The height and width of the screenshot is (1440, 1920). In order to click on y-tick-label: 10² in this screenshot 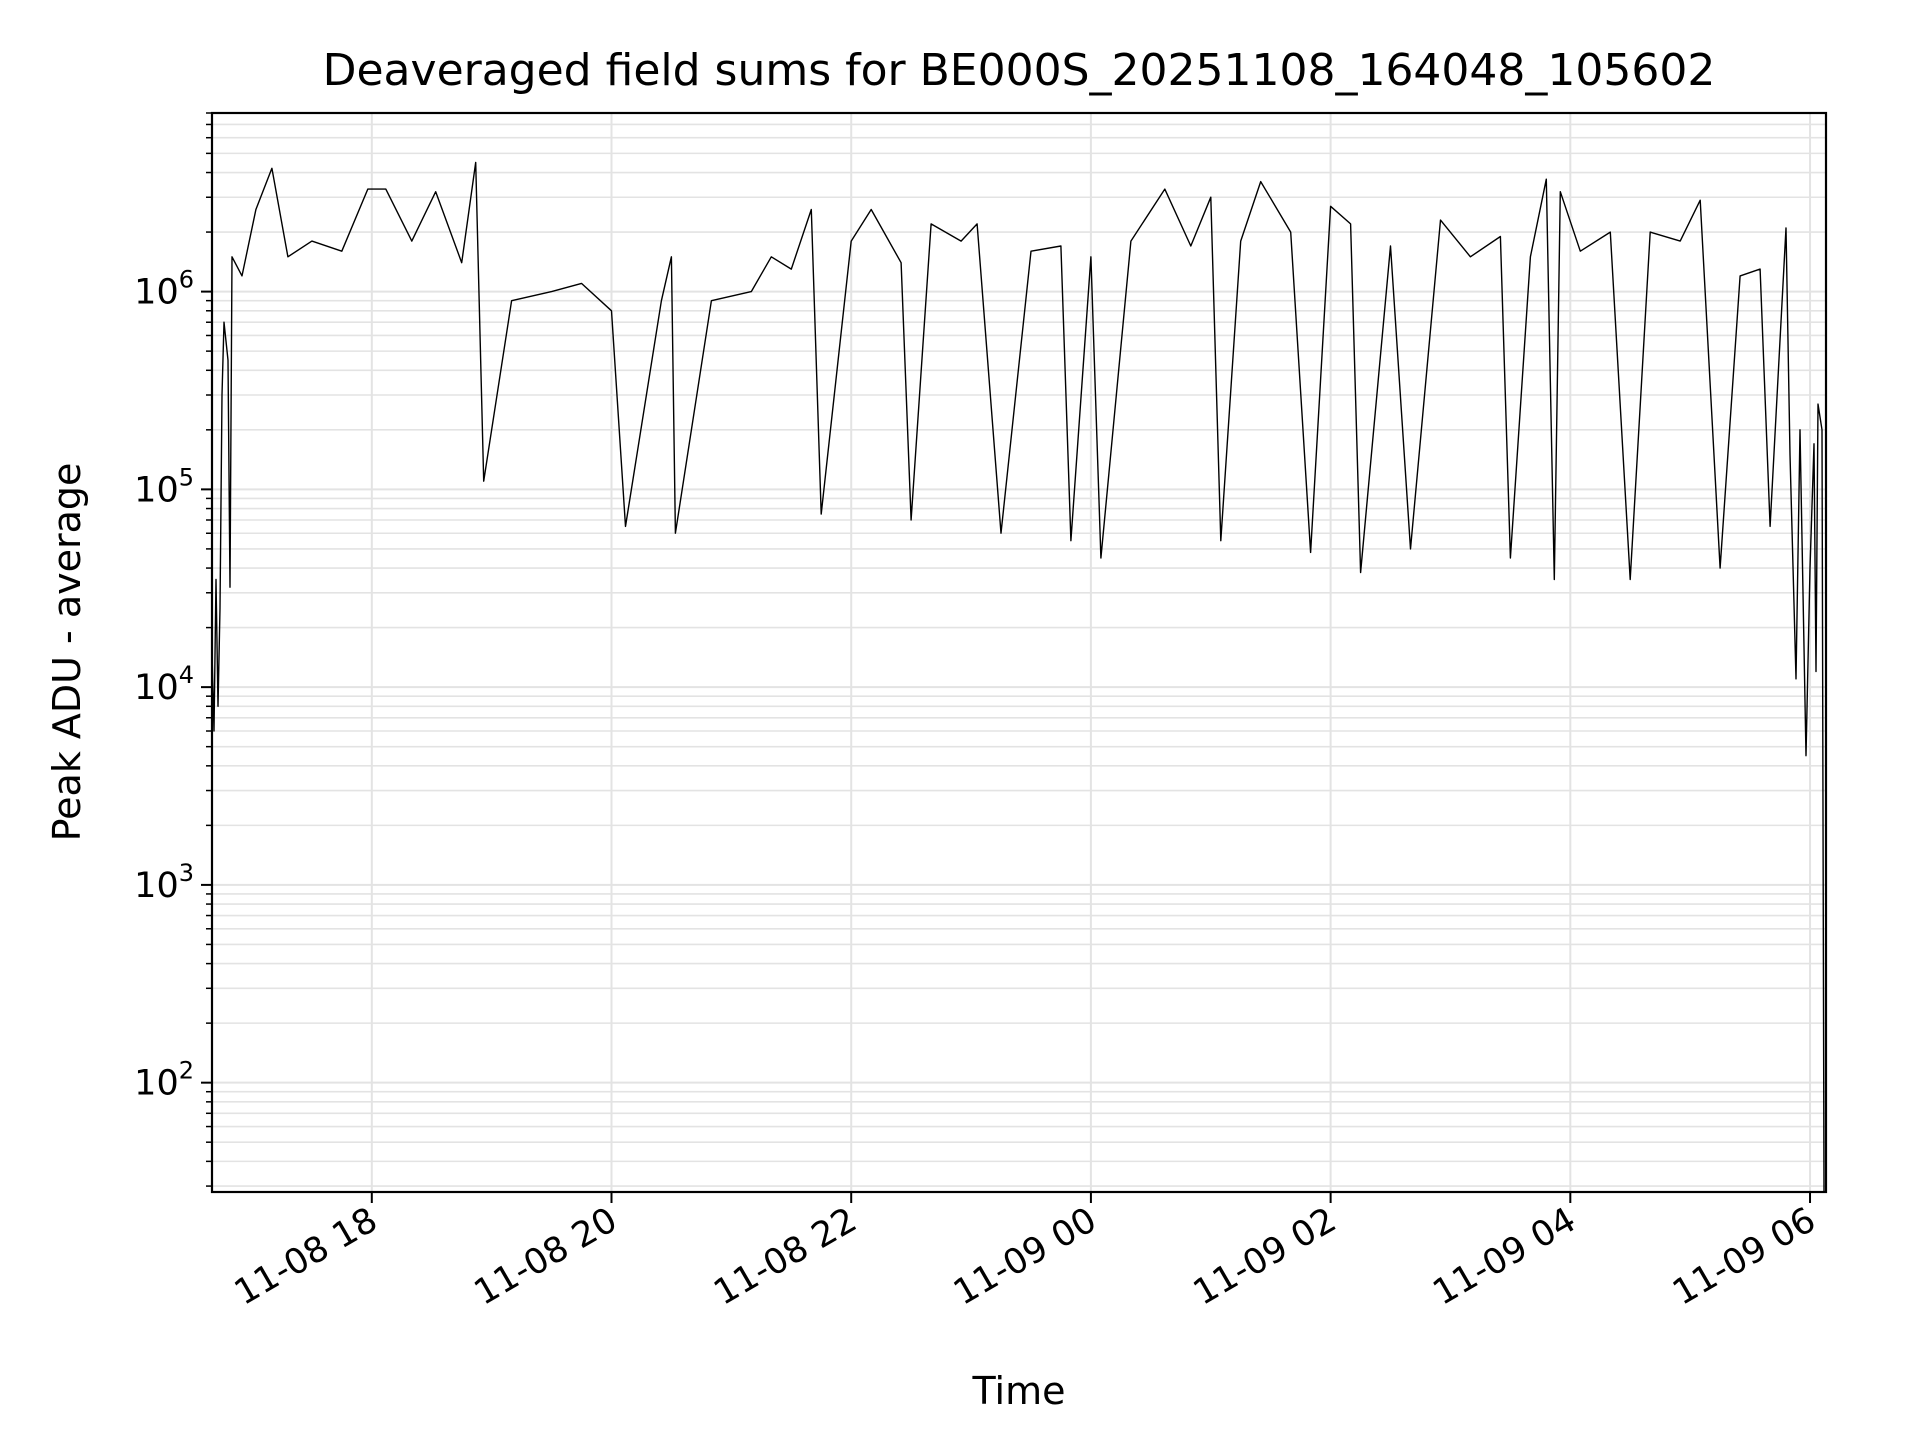, I will do `click(164, 1080)`.